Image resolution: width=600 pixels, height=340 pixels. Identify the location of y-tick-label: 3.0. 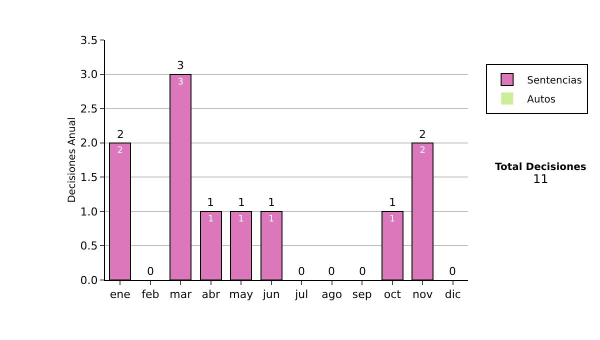
(89, 75).